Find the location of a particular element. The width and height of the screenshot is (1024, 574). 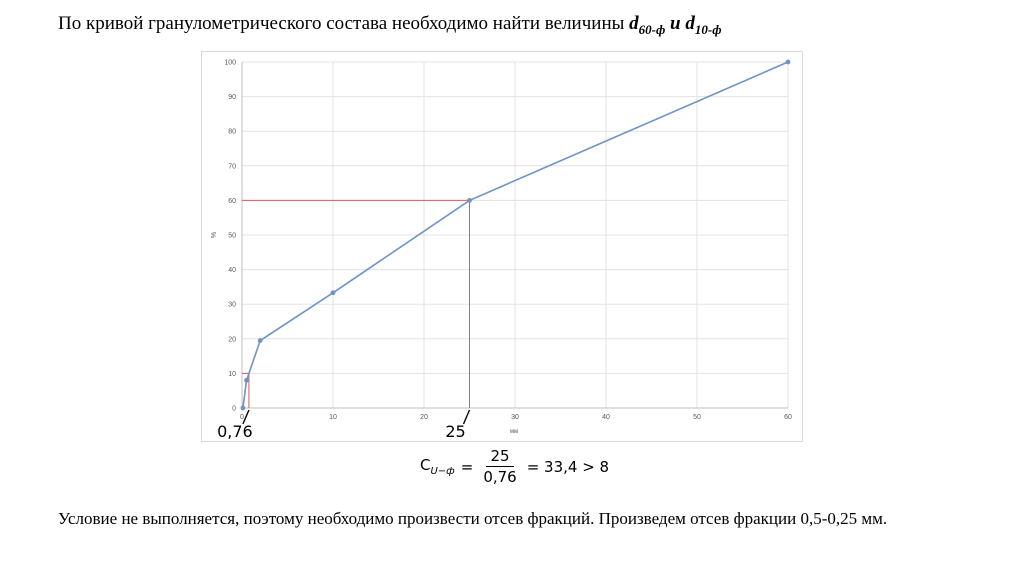

x-axis-label: мм is located at coordinates (514, 432).